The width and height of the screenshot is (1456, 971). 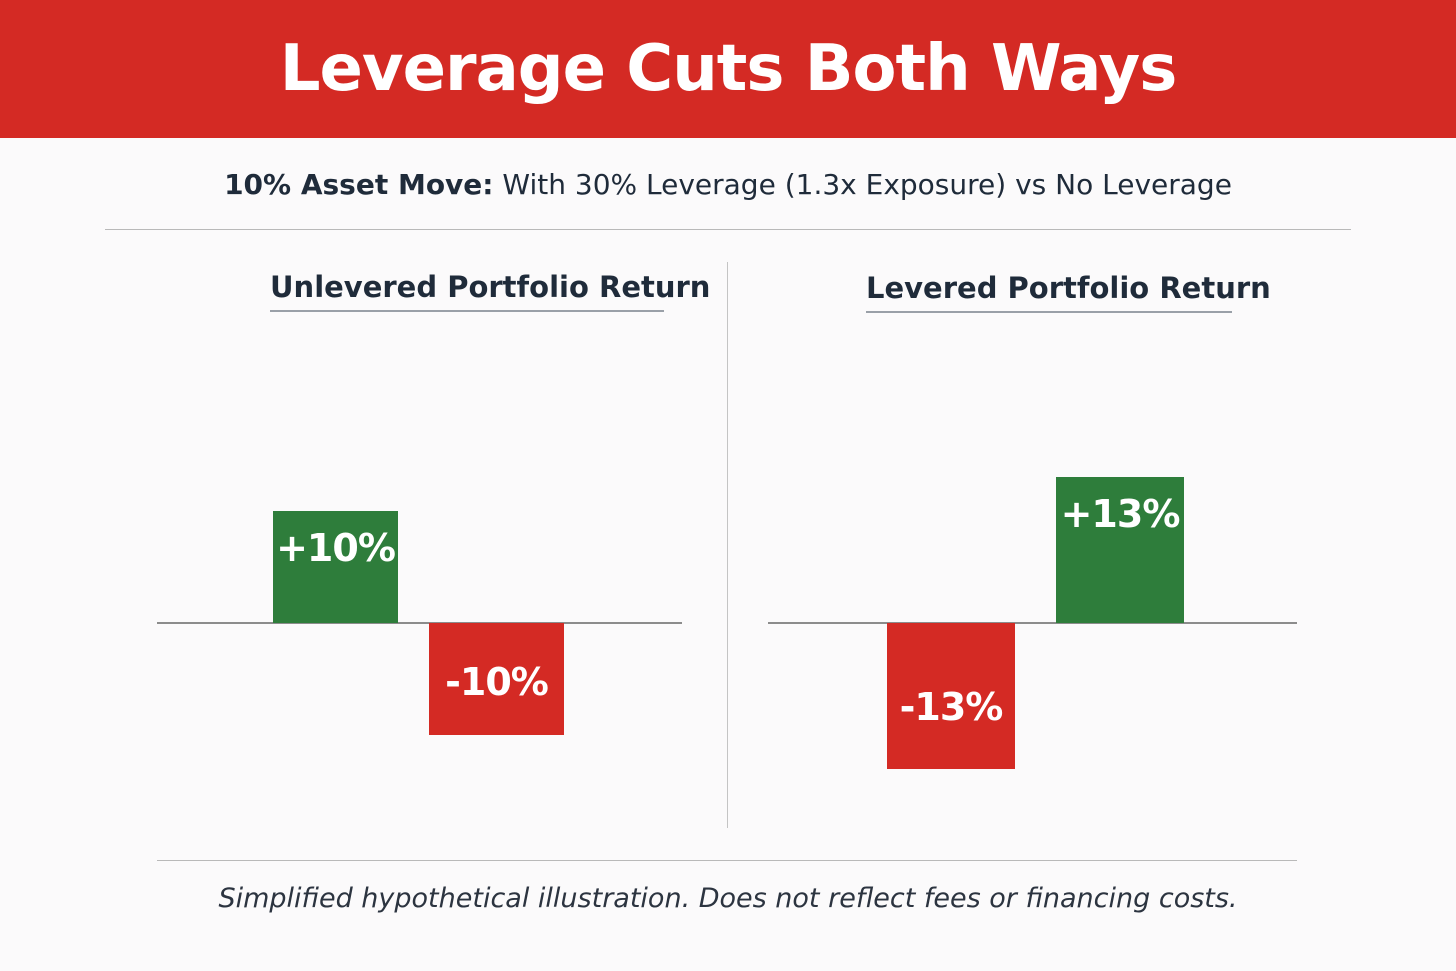 I want to click on bar-value-label: -10%, so click(x=497, y=682).